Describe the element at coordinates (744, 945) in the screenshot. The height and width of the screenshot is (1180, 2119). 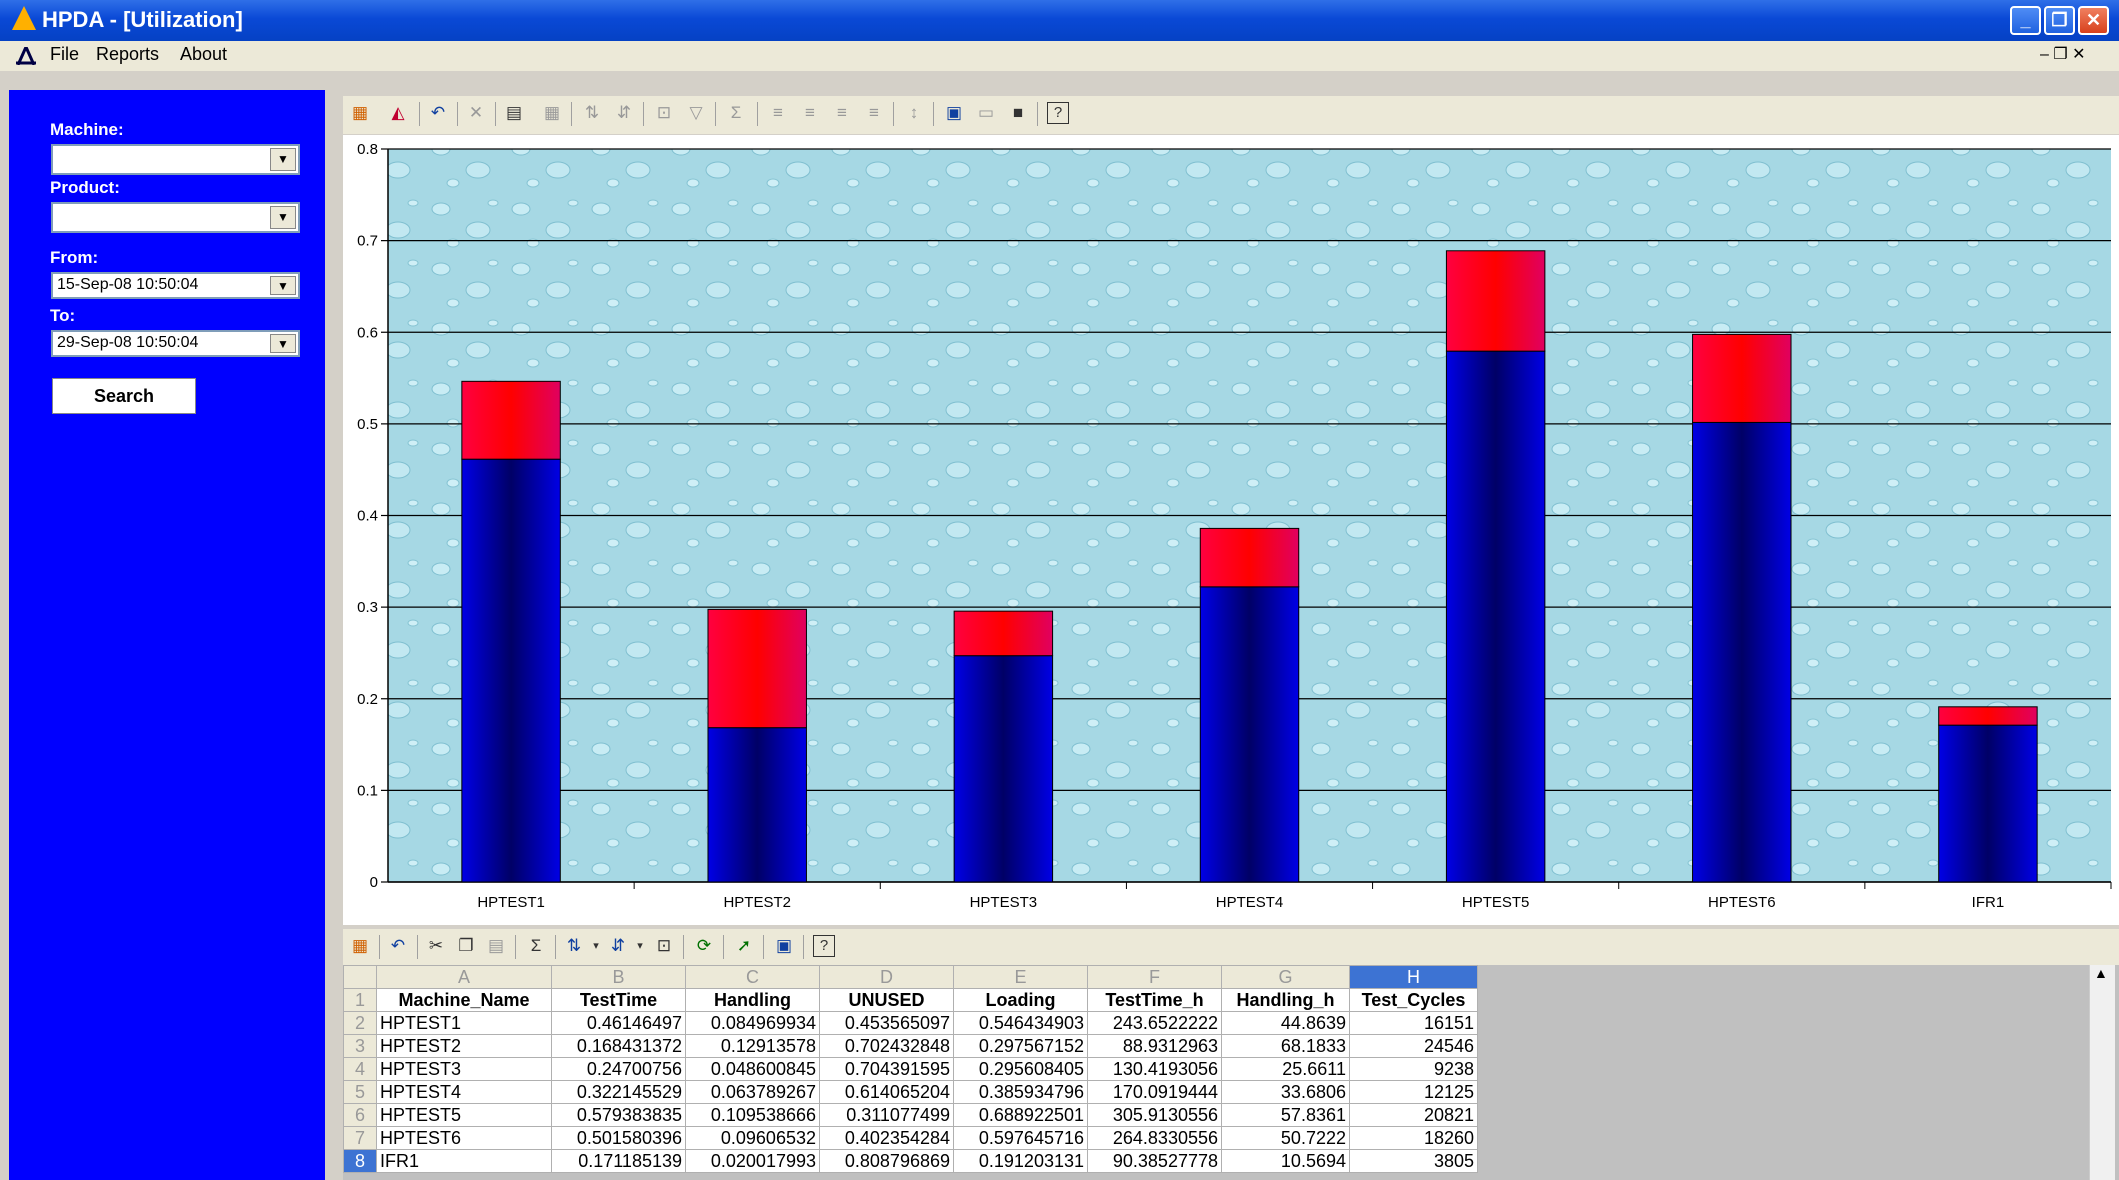
I see `export-icon: ➚` at that location.